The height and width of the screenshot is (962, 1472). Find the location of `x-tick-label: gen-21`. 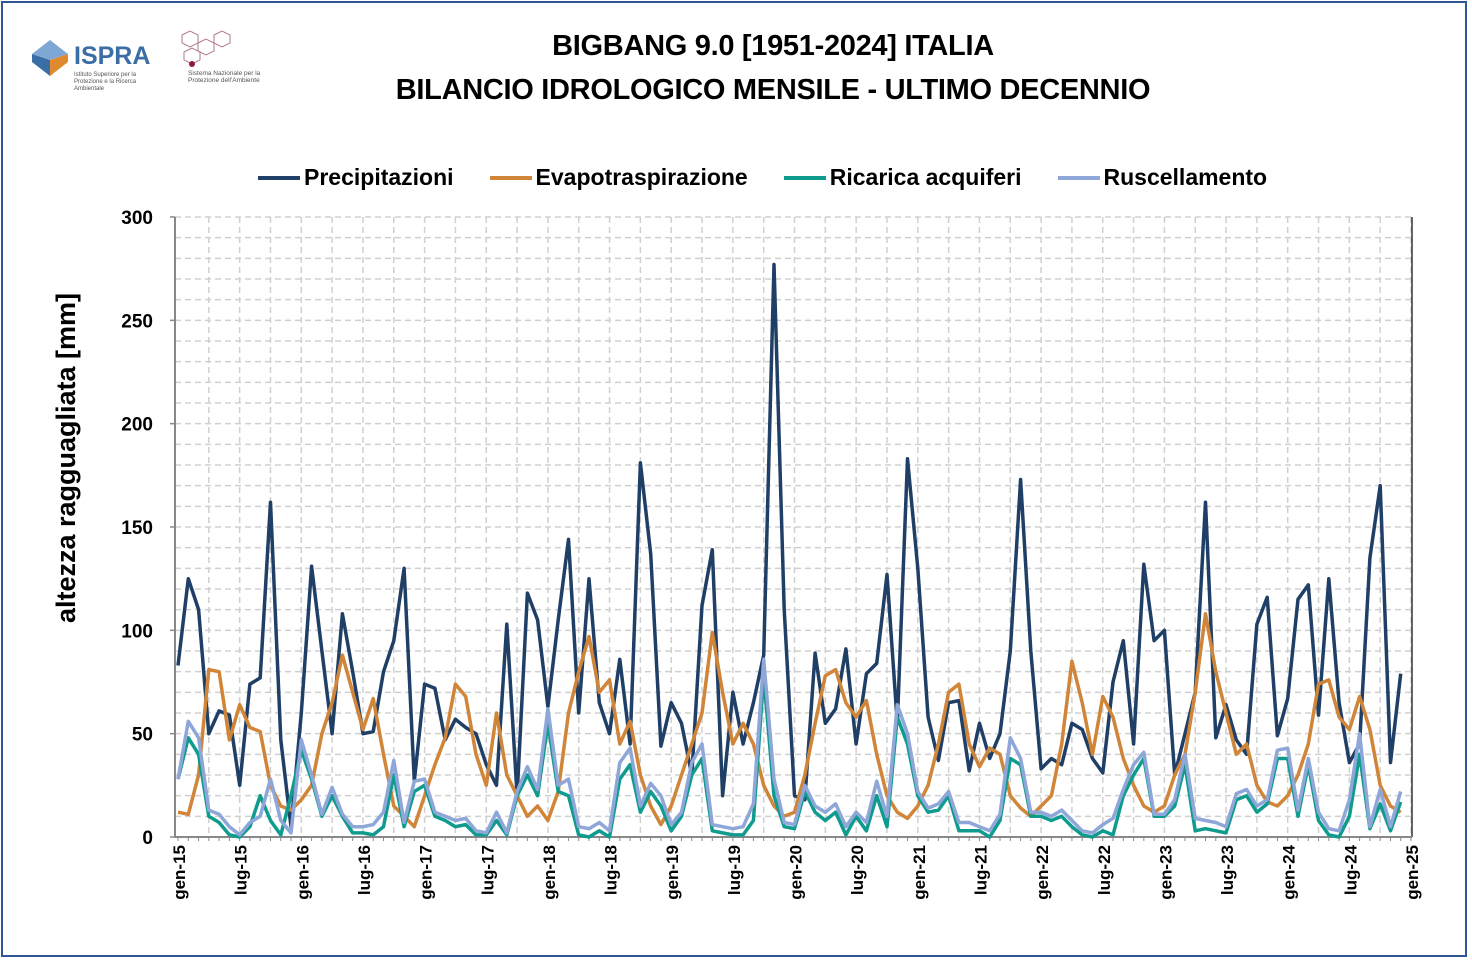

x-tick-label: gen-21 is located at coordinates (919, 872).